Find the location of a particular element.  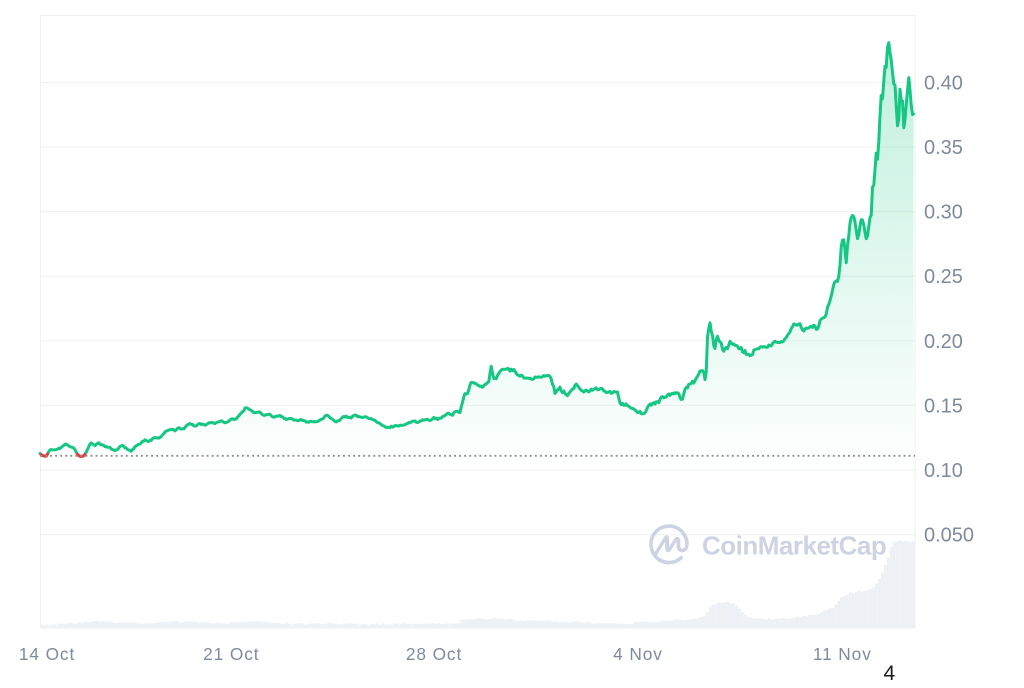

svg-text: 4 Nov is located at coordinates (638, 654).